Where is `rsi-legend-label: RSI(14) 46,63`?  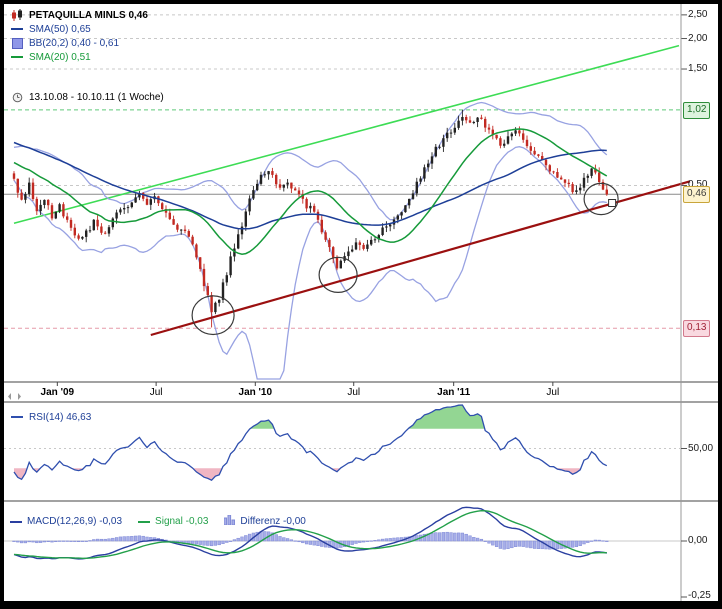
rsi-legend-label: RSI(14) 46,63 is located at coordinates (60, 417).